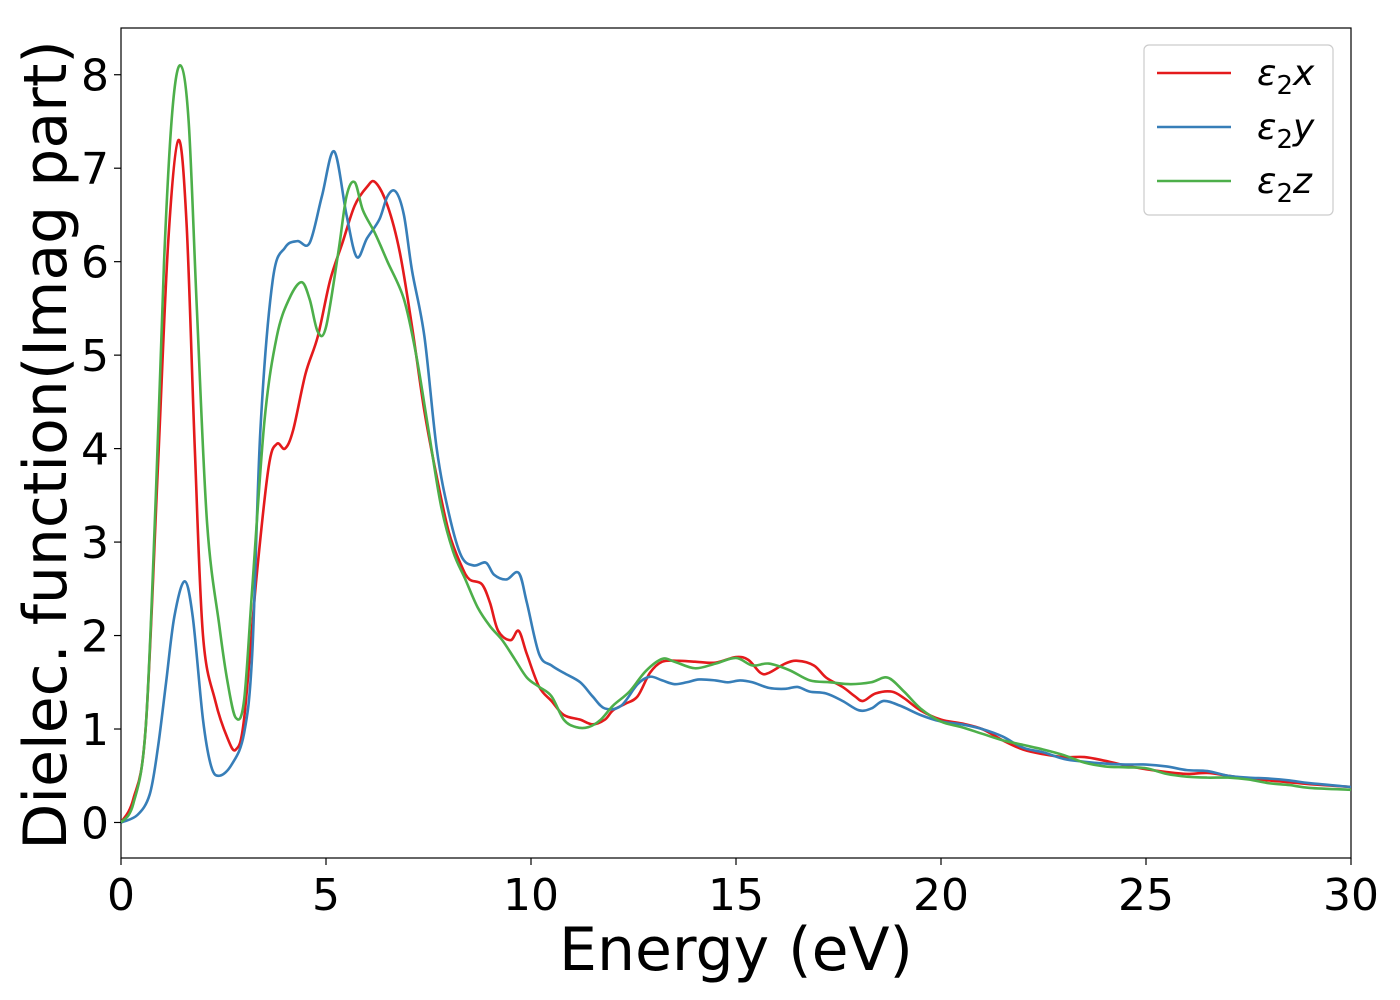 The width and height of the screenshot is (1400, 1000). I want to click on y-tick-label: 6, so click(95, 263).